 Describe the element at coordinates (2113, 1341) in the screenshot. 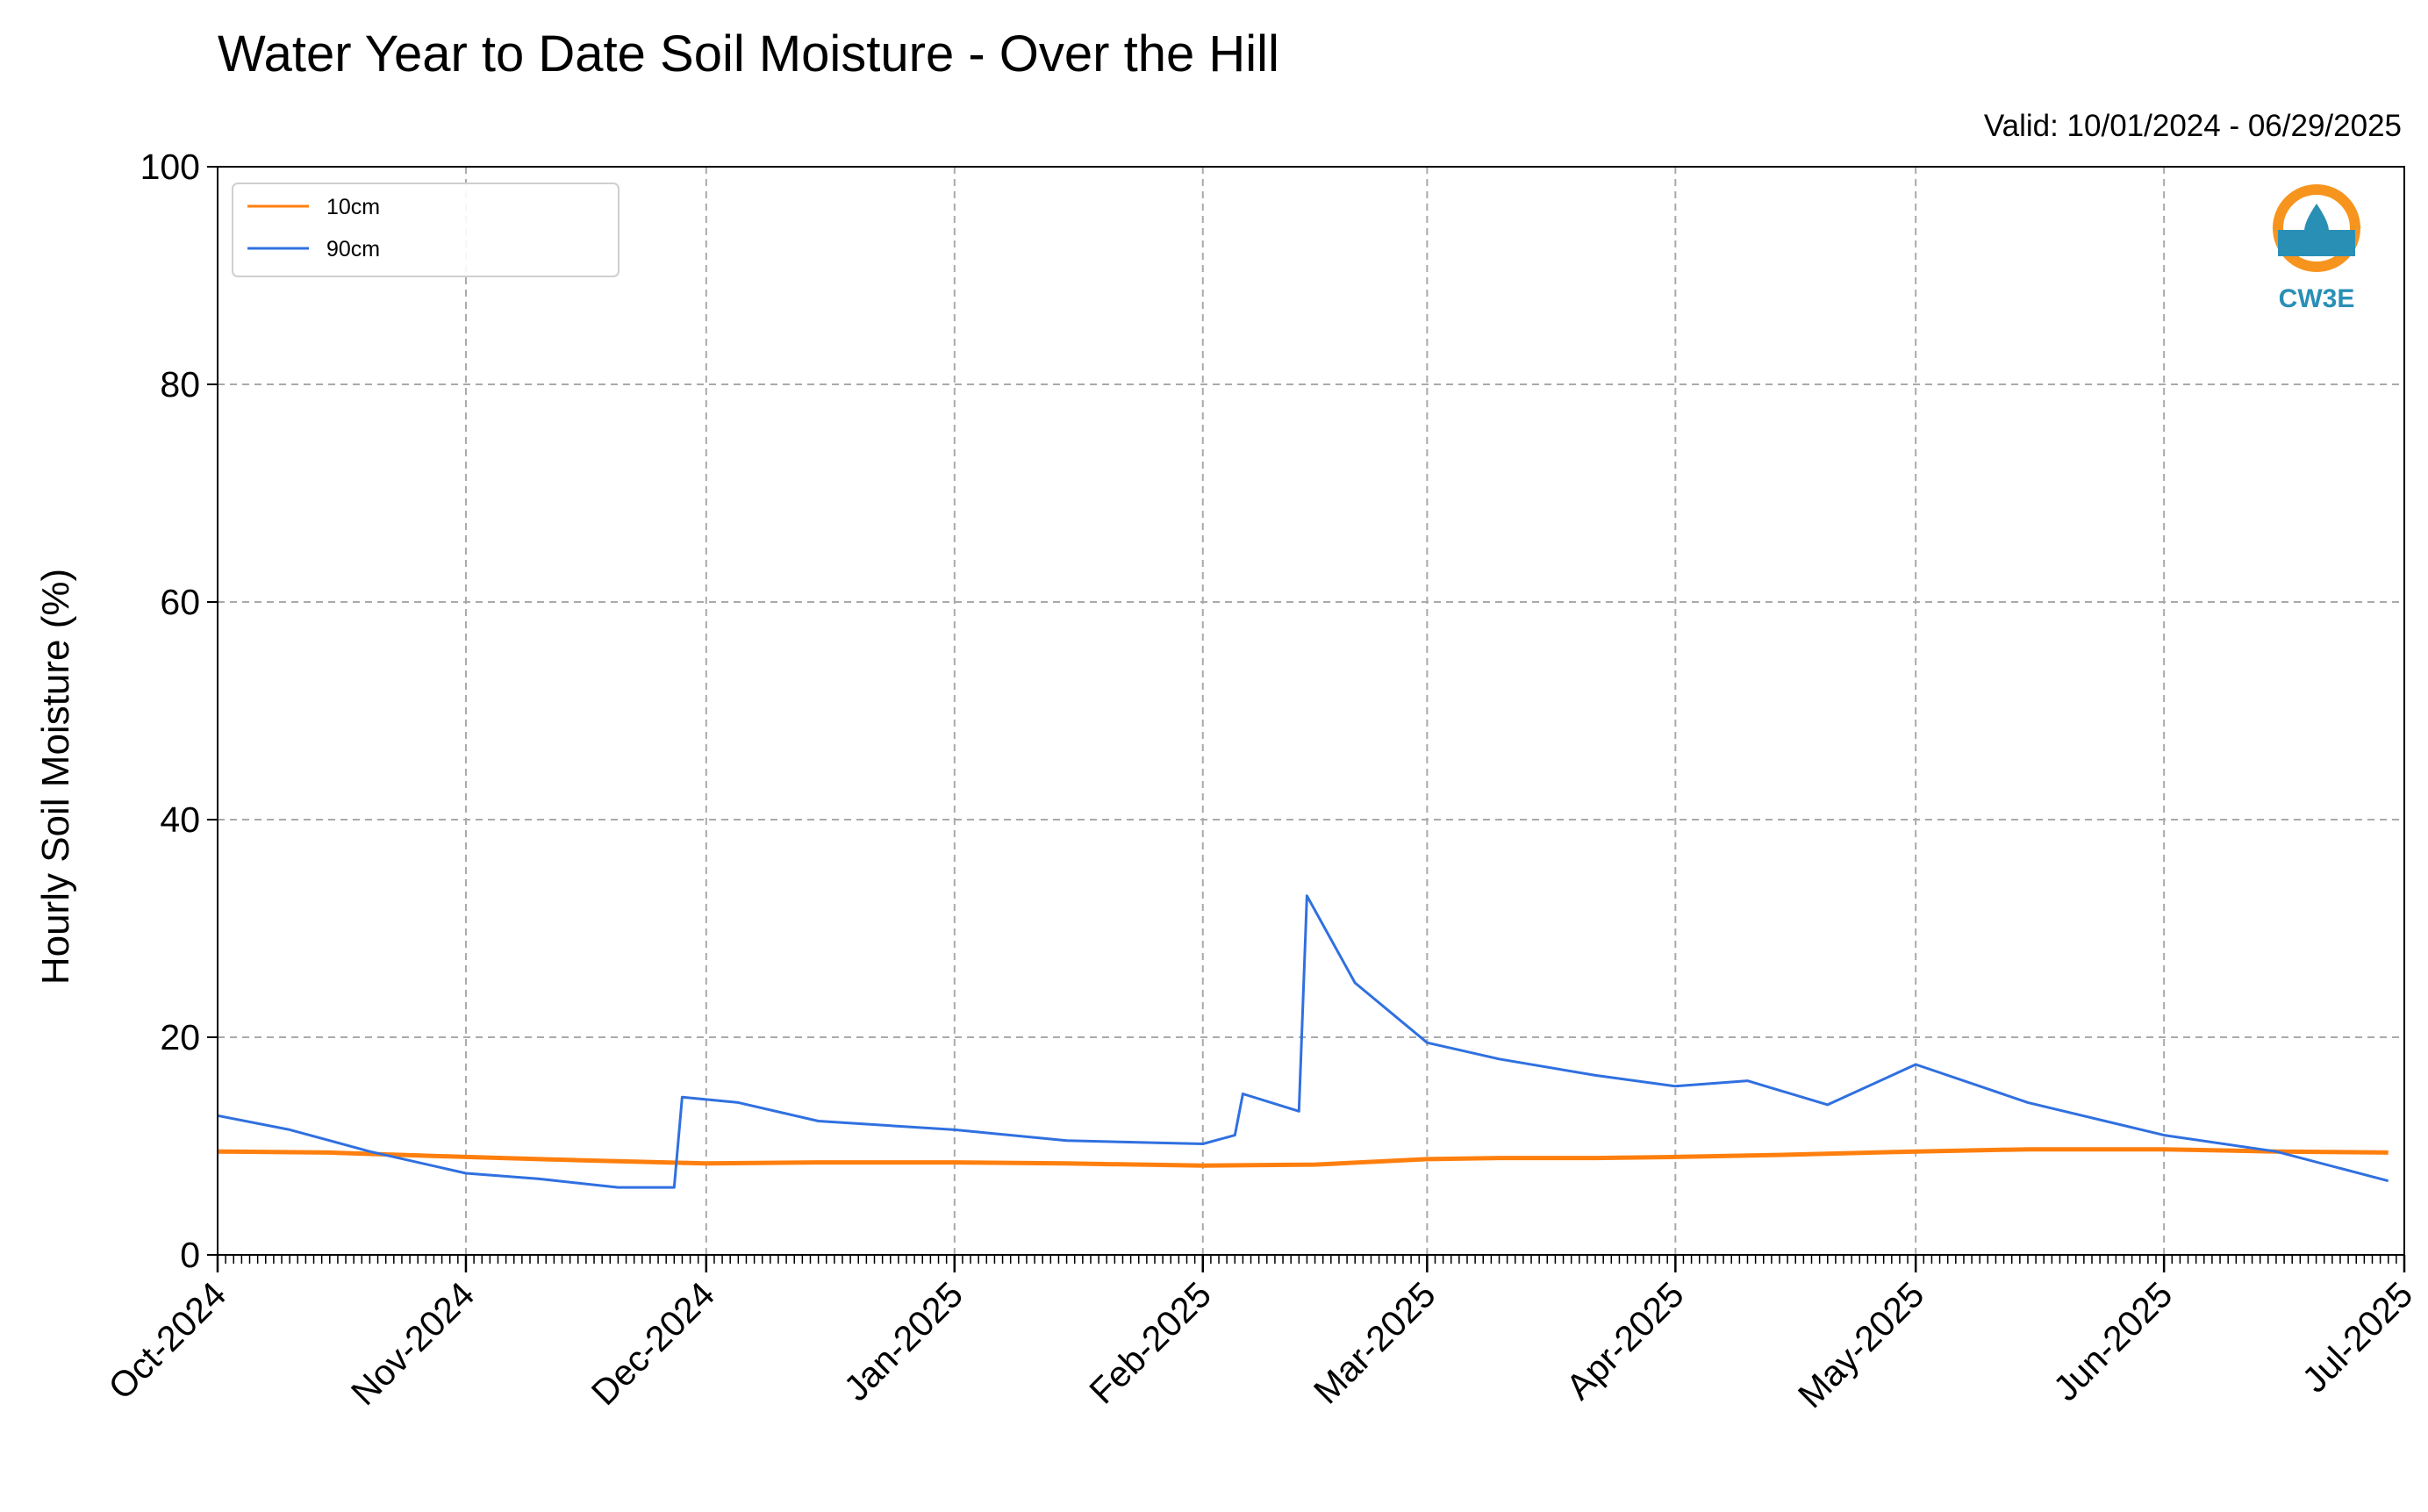

I see `x-tick-label: Jun-2025` at that location.